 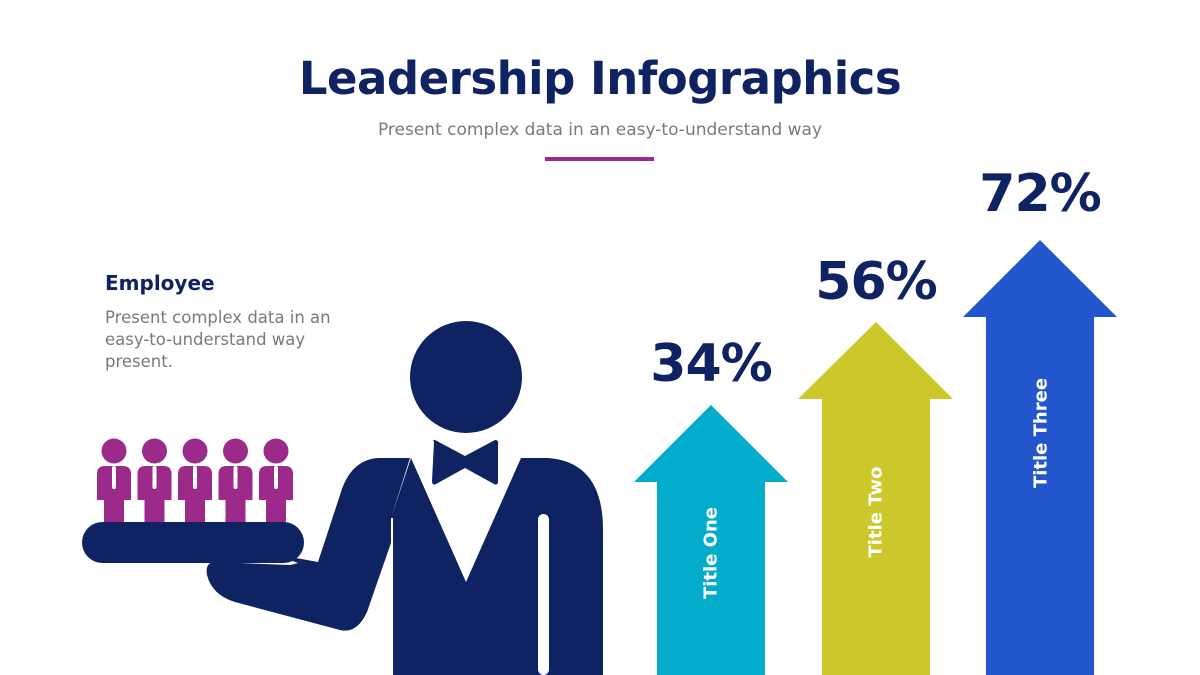 What do you see at coordinates (193, 542) in the screenshot?
I see `serving-tray` at bounding box center [193, 542].